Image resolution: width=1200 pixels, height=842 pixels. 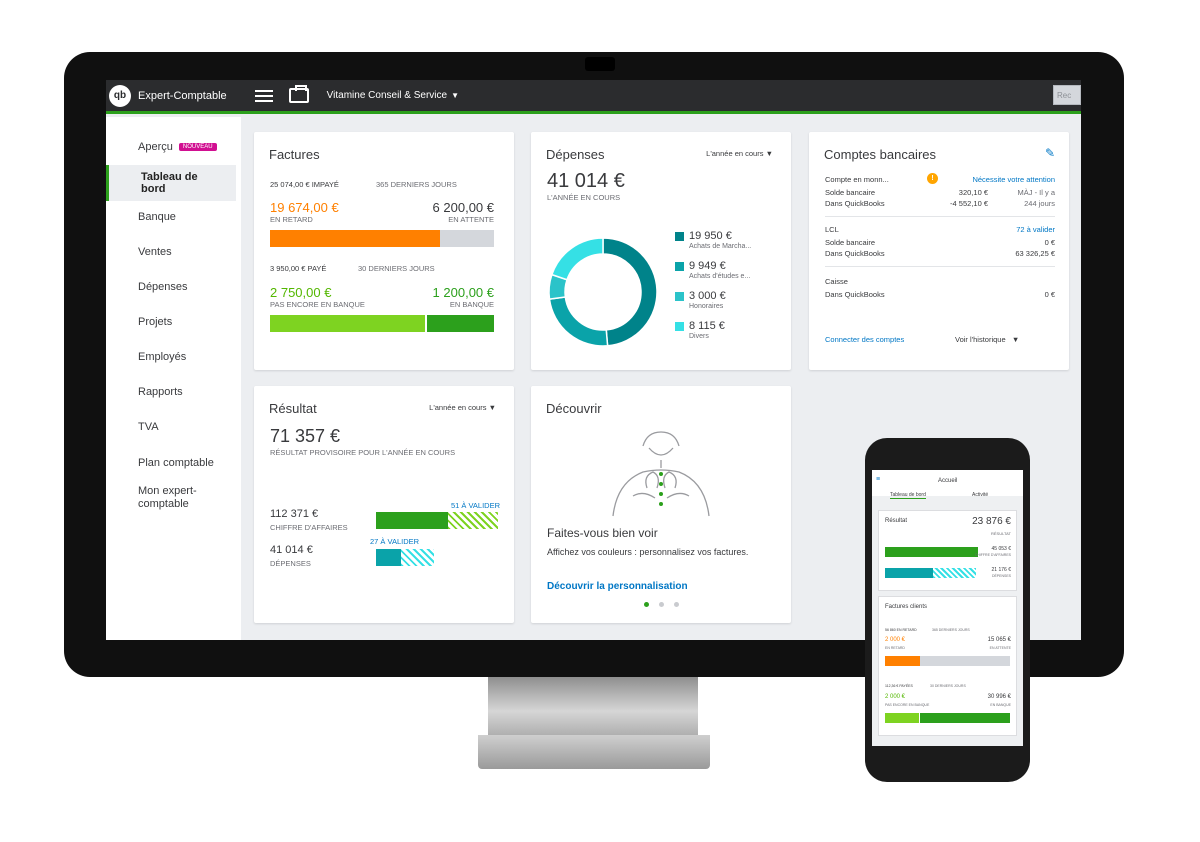 I want to click on sidebar-item-projets: Projets, so click(x=155, y=322).